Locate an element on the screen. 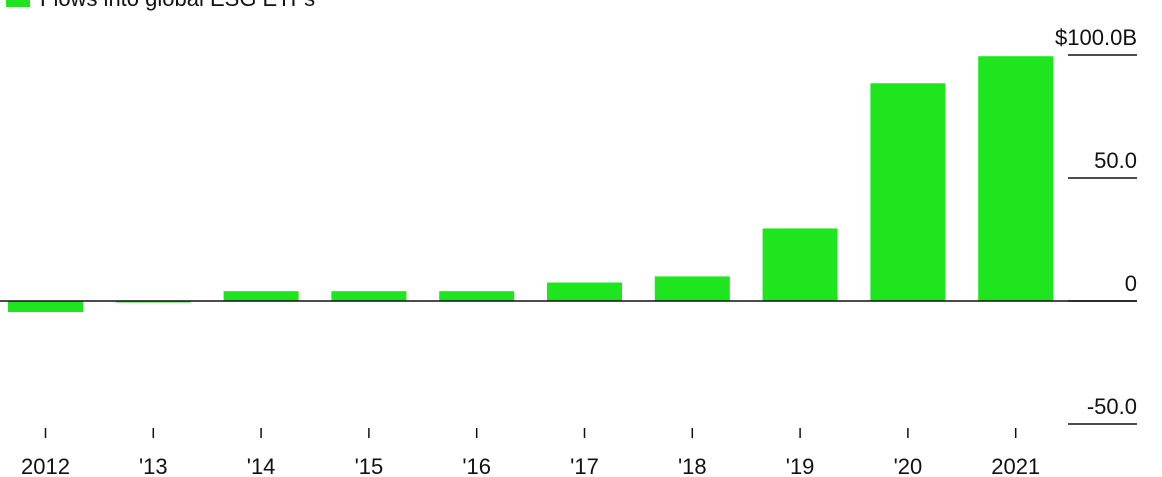 Image resolution: width=1162 pixels, height=477 pixels. bar-'14 is located at coordinates (261, 296).